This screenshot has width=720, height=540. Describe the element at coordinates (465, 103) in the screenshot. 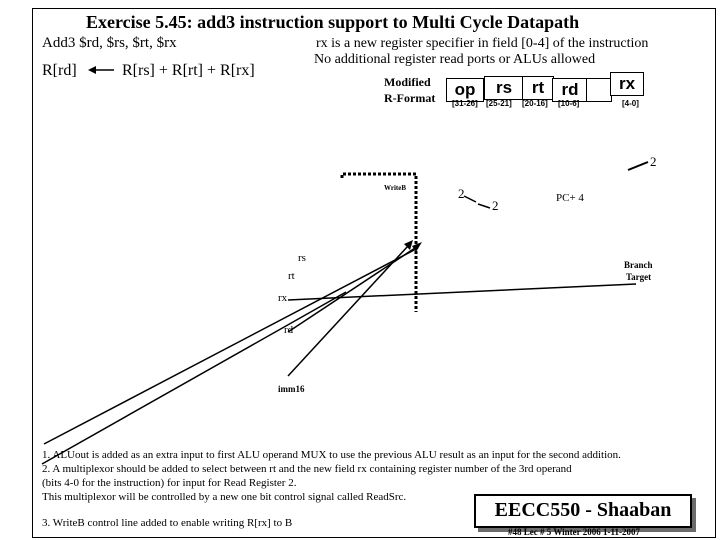

I see `bits-op: [31-26]` at that location.